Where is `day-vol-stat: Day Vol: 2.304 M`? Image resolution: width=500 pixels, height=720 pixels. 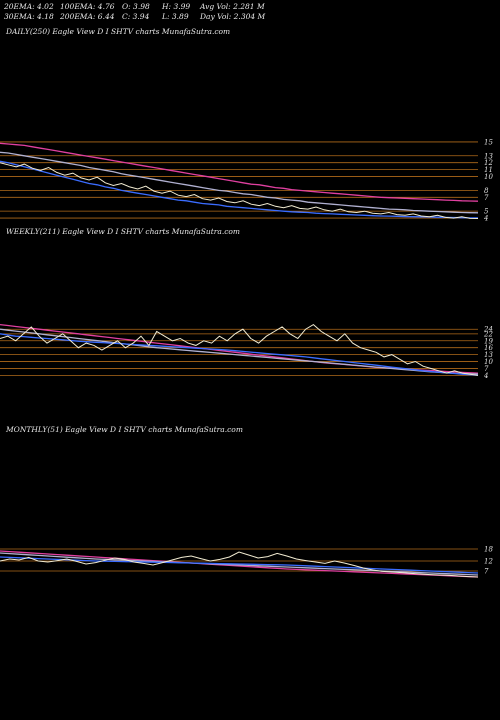 day-vol-stat: Day Vol: 2.304 M is located at coordinates (233, 16).